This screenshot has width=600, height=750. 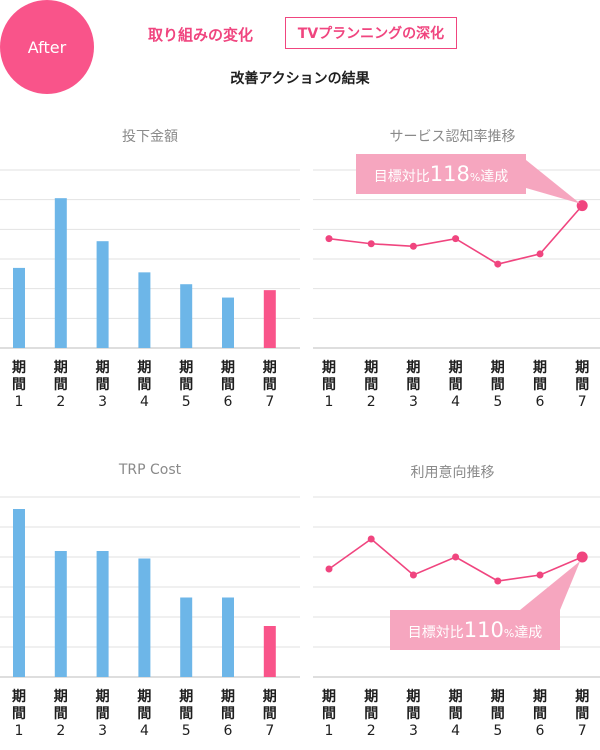 I want to click on header-boxed-label: TVプランニングの深化, so click(x=371, y=33).